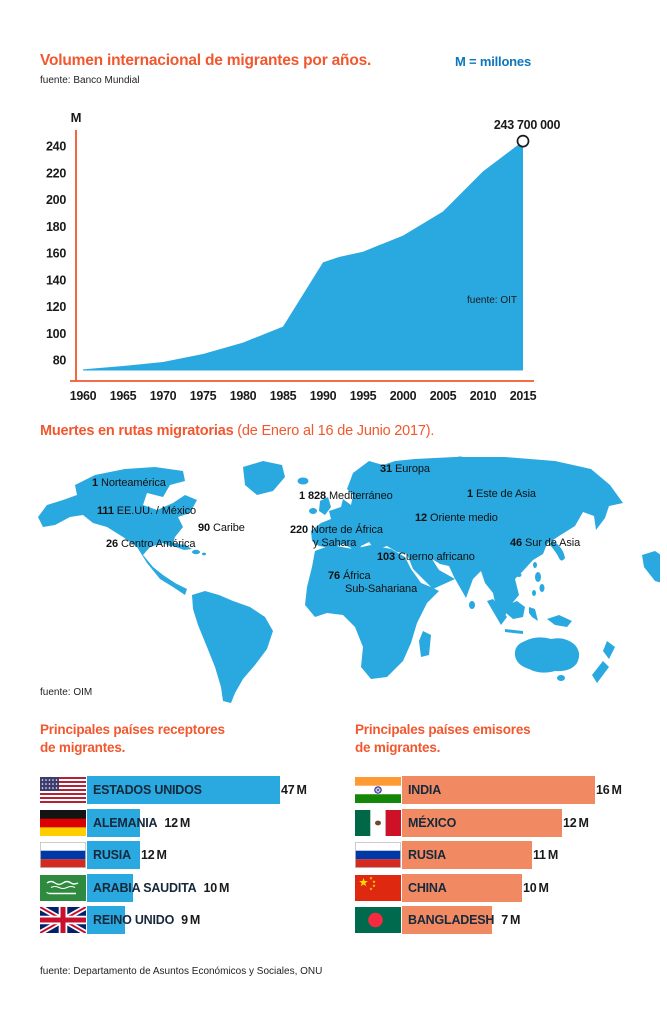 Image resolution: width=667 pixels, height=1024 pixels. What do you see at coordinates (60, 361) in the screenshot?
I see `y-axis-tick-label: 80` at bounding box center [60, 361].